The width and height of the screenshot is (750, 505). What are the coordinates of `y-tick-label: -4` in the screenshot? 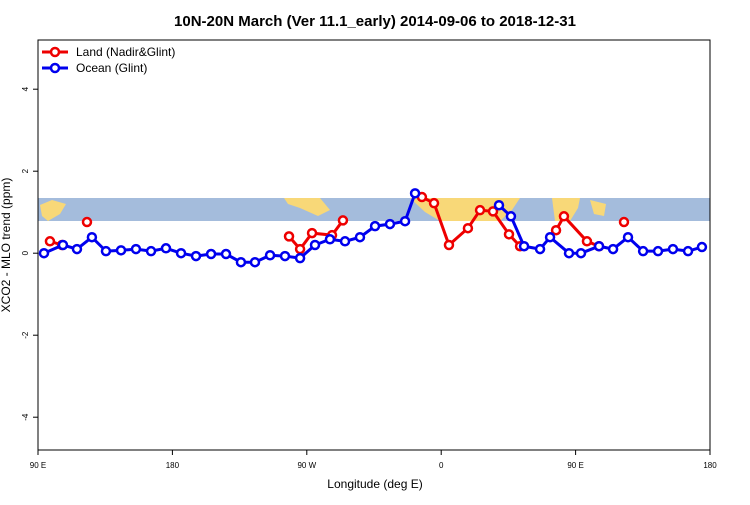 It's located at (25, 417).